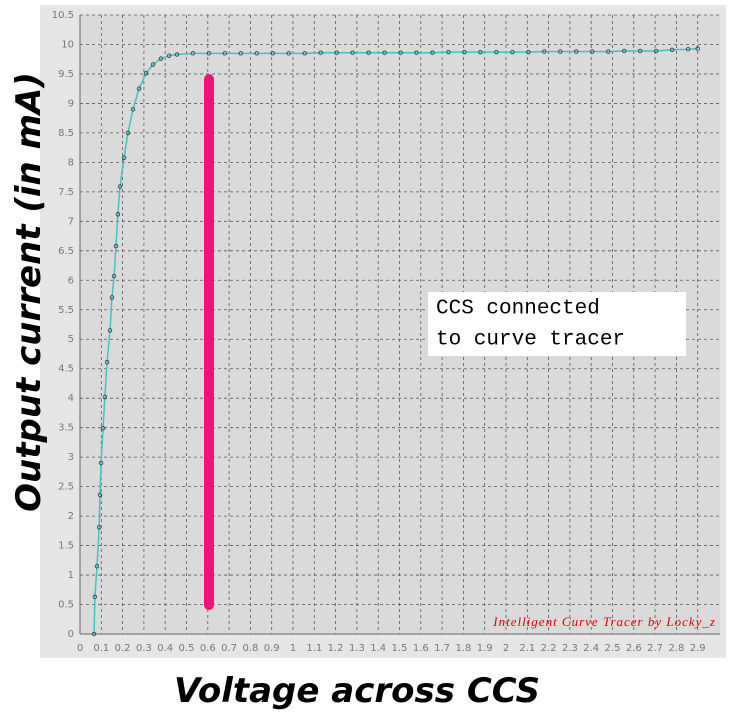 This screenshot has height=713, width=734. What do you see at coordinates (66, 546) in the screenshot?
I see `y-tick-label: 1.5` at bounding box center [66, 546].